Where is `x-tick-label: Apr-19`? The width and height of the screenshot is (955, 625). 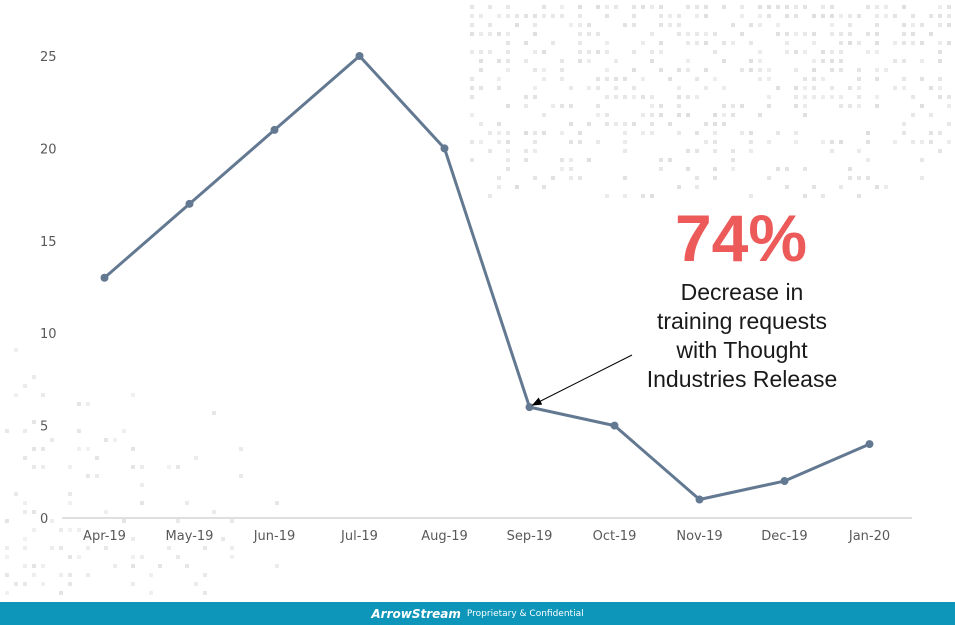 x-tick-label: Apr-19 is located at coordinates (104, 536).